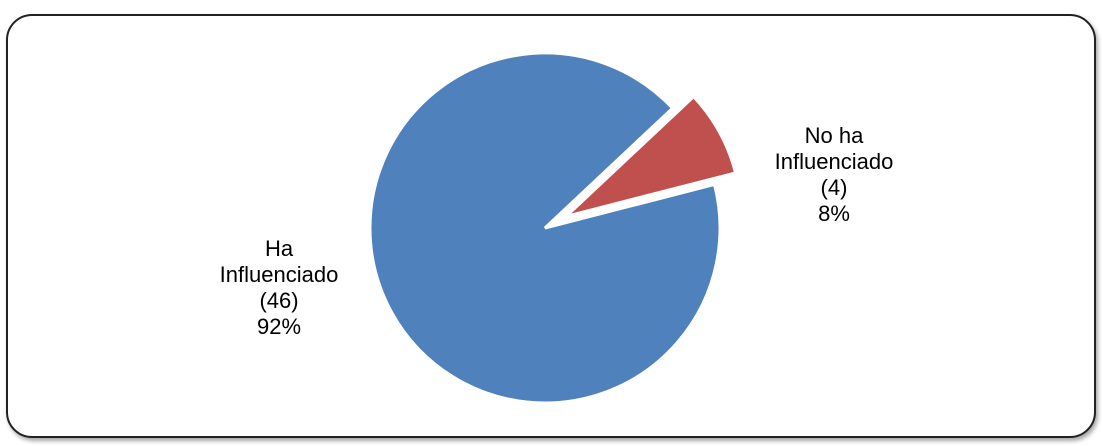 Image resolution: width=1102 pixels, height=446 pixels. Describe the element at coordinates (834, 135) in the screenshot. I see `slice-label-line: No ha` at that location.